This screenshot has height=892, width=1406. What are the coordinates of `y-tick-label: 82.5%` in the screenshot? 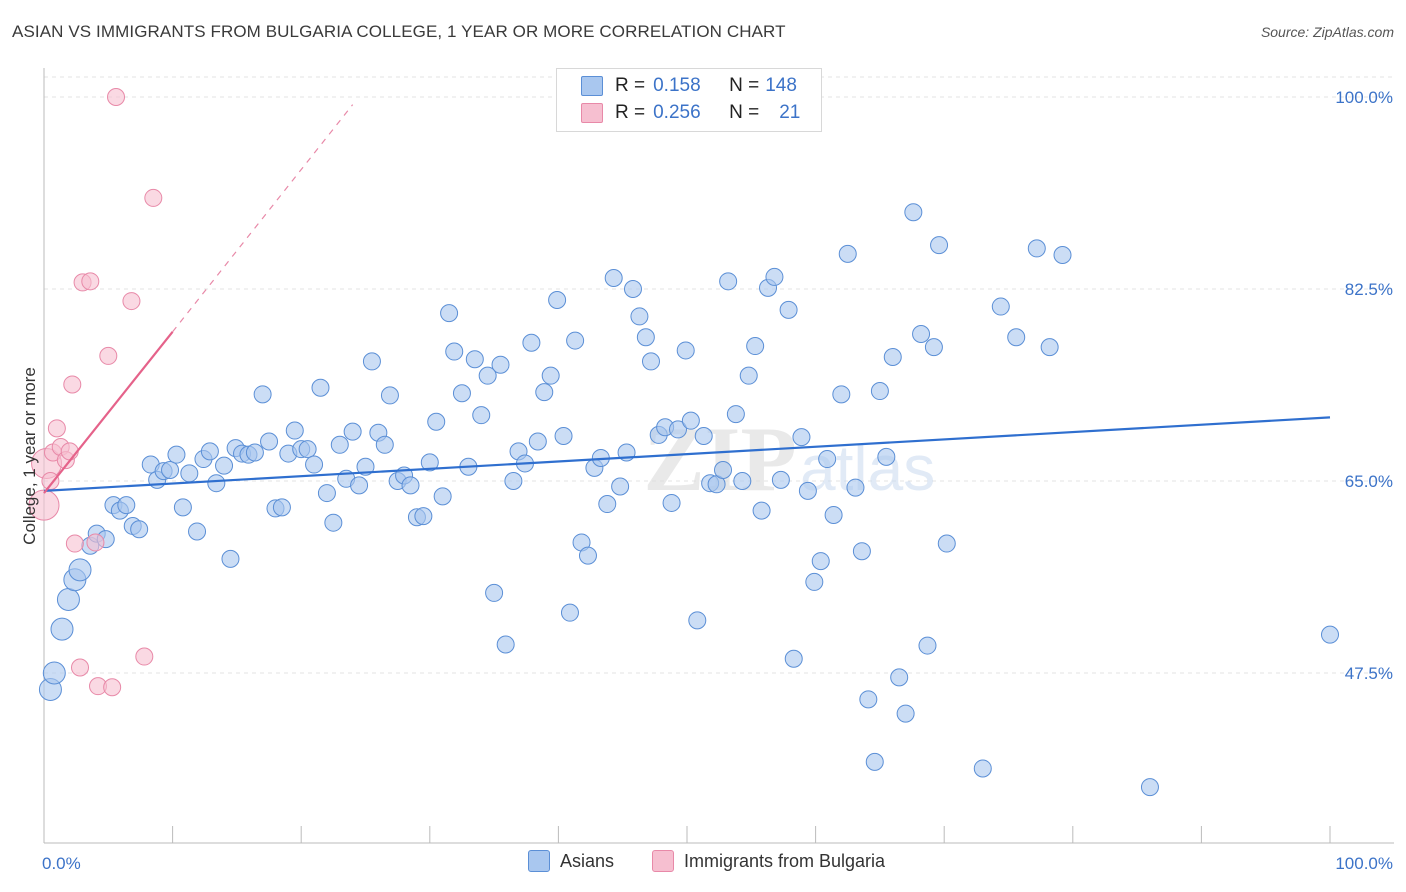 It's located at (1369, 289).